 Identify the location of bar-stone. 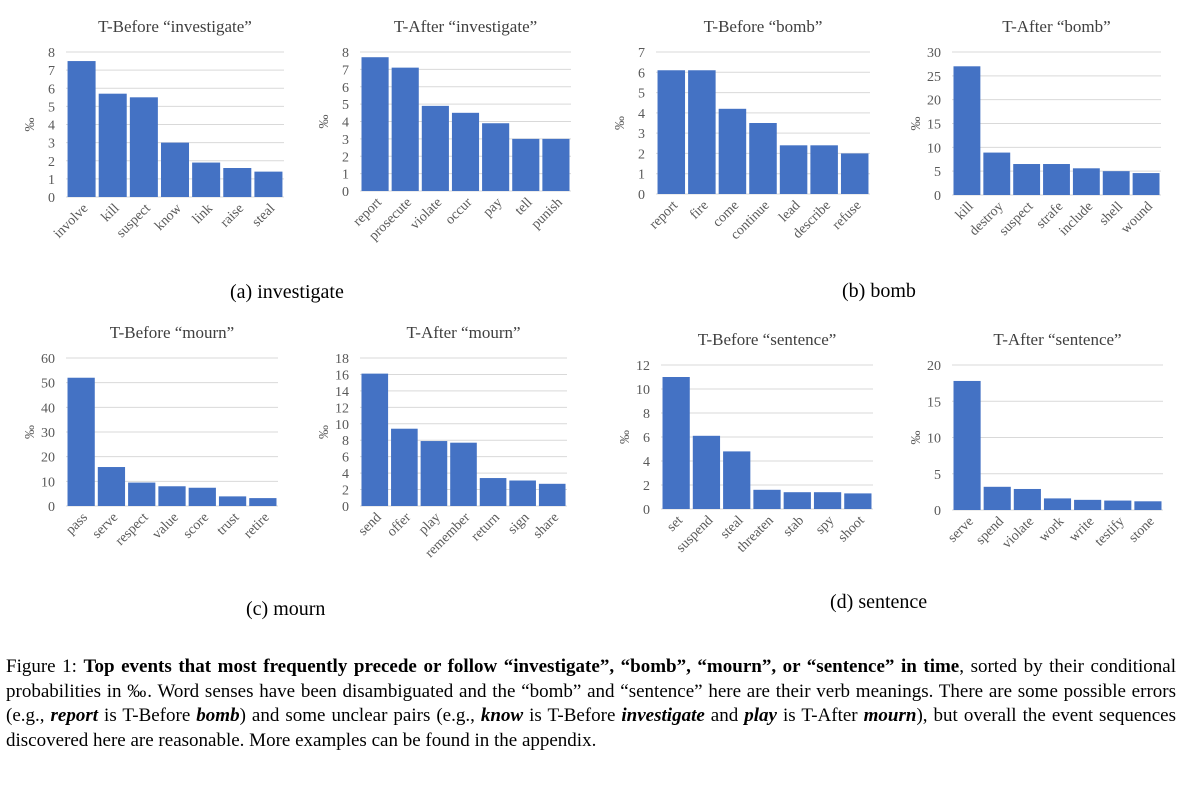
(1148, 505).